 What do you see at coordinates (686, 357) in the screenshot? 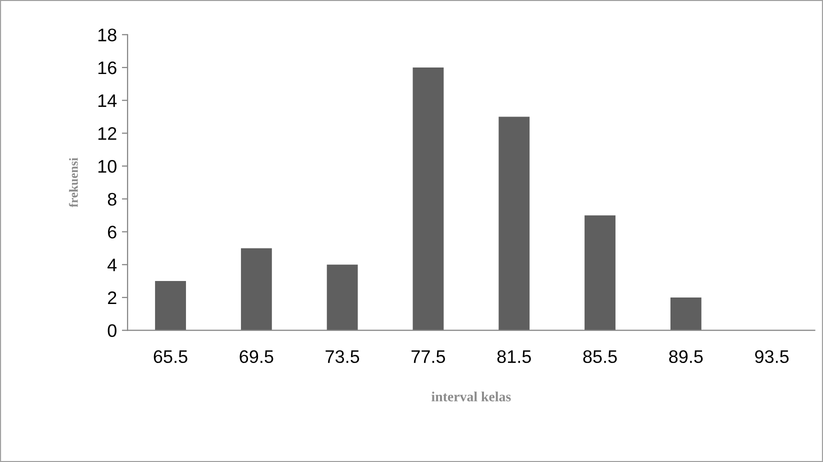
I see `x-tick-label: 89.5` at bounding box center [686, 357].